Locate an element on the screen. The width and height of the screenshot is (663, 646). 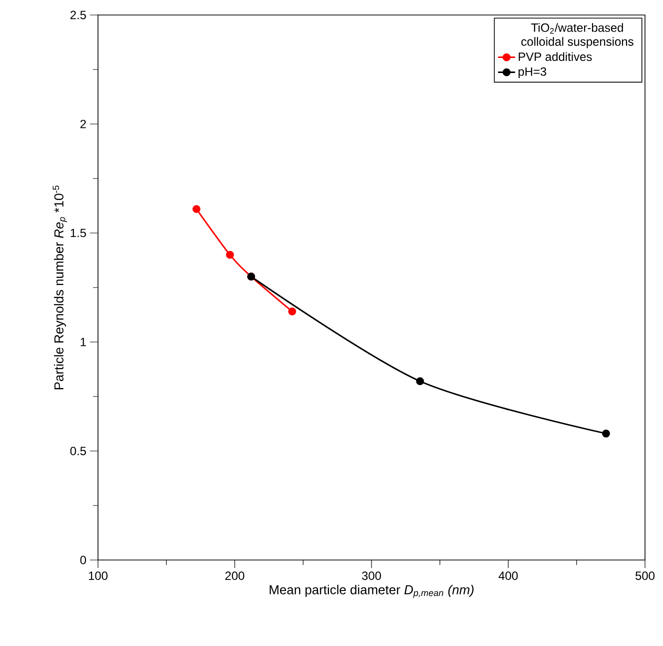
y-tick-label: 0.5 is located at coordinates (78, 451).